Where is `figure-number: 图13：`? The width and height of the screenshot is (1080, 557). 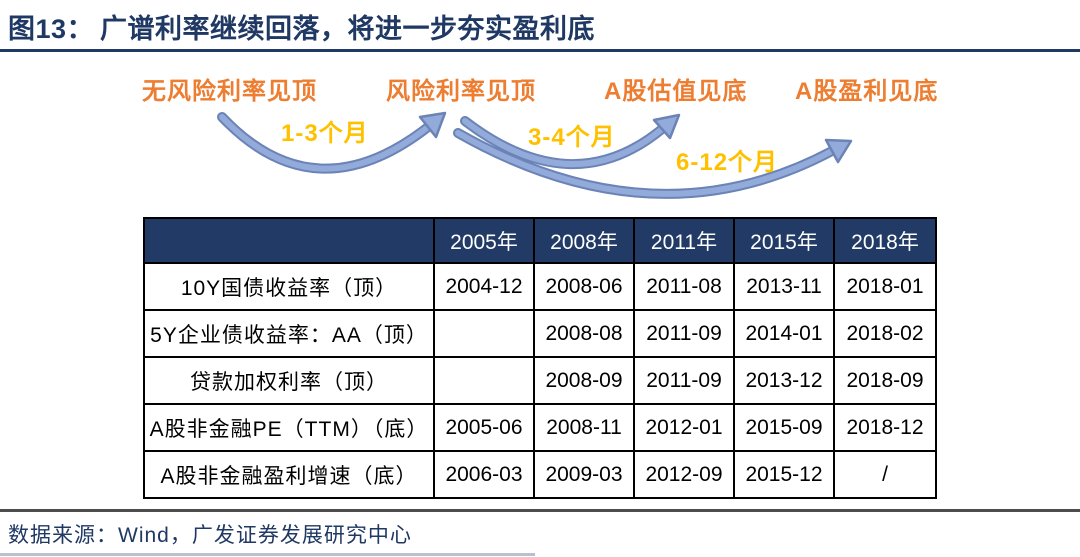
figure-number: 图13： is located at coordinates (51, 29).